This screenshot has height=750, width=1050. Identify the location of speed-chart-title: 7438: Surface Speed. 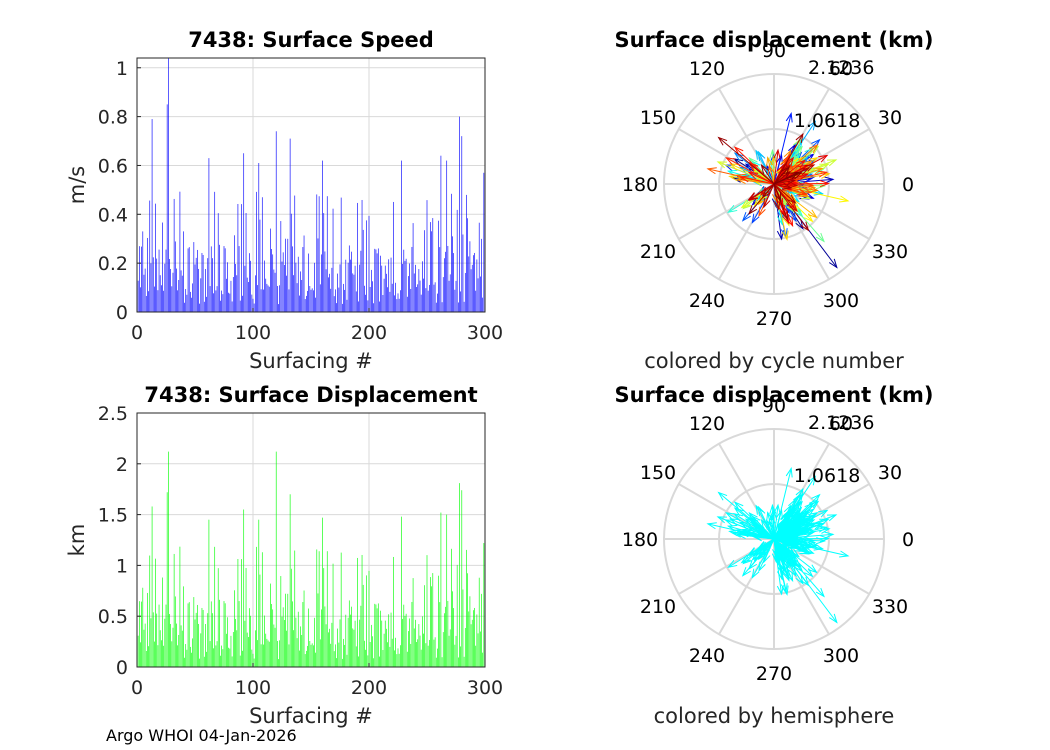
(311, 40).